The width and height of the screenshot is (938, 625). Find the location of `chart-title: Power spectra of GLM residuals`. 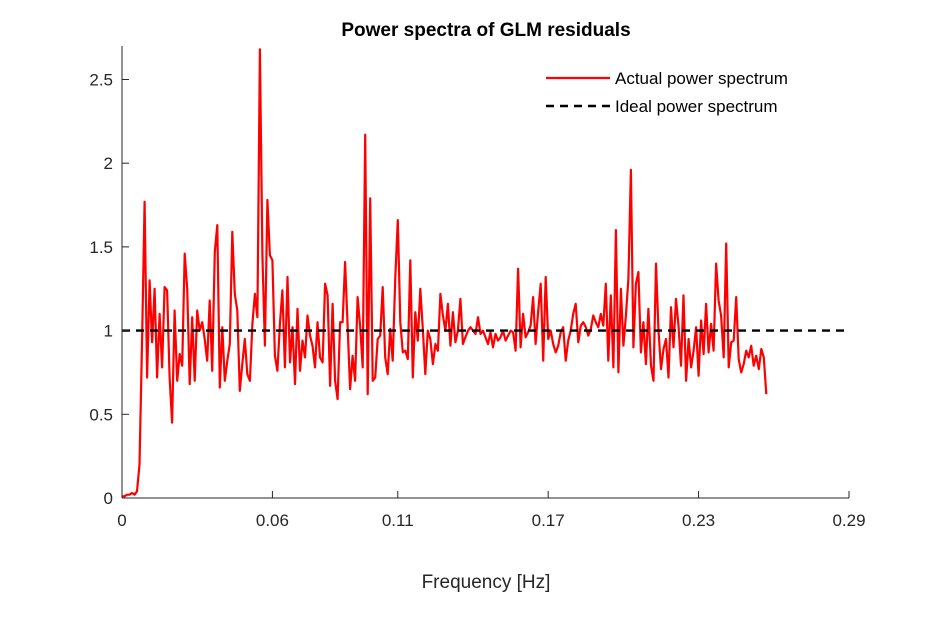

chart-title: Power spectra of GLM residuals is located at coordinates (485, 30).